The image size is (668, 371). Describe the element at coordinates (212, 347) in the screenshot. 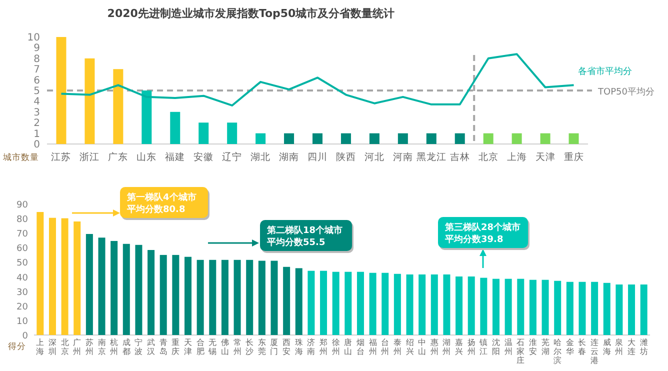

I see `x-tick-label: 无锡` at that location.